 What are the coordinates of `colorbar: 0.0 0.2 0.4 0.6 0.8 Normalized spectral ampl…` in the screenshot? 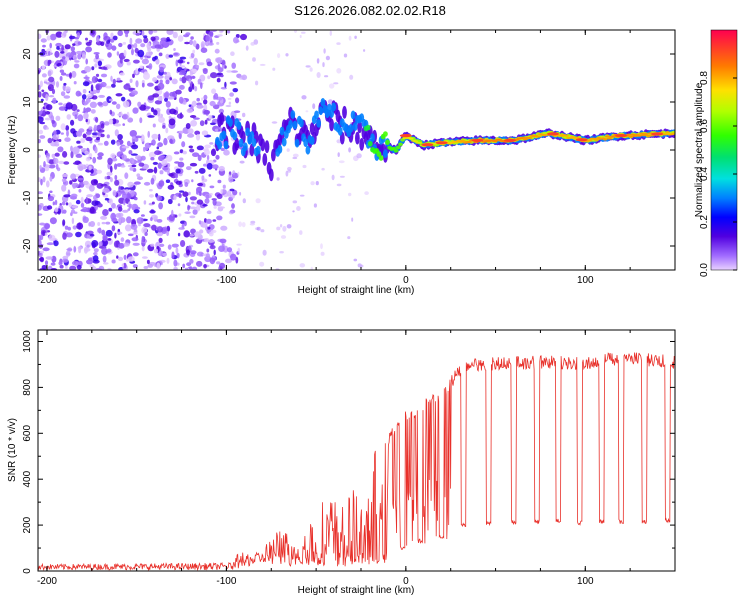 It's located at (716, 153).